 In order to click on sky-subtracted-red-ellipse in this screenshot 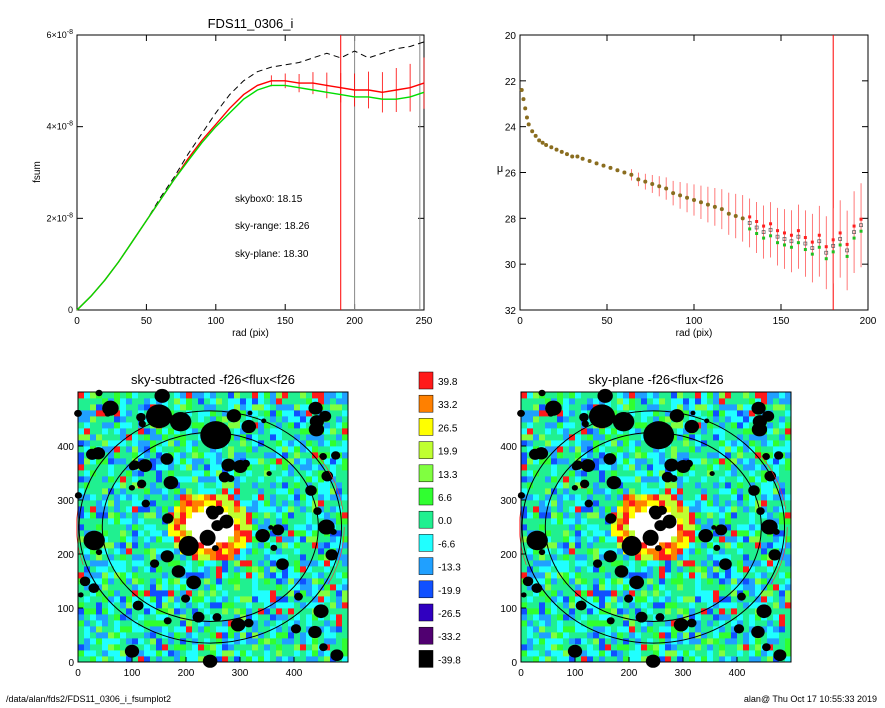, I will do `click(210, 527)`.